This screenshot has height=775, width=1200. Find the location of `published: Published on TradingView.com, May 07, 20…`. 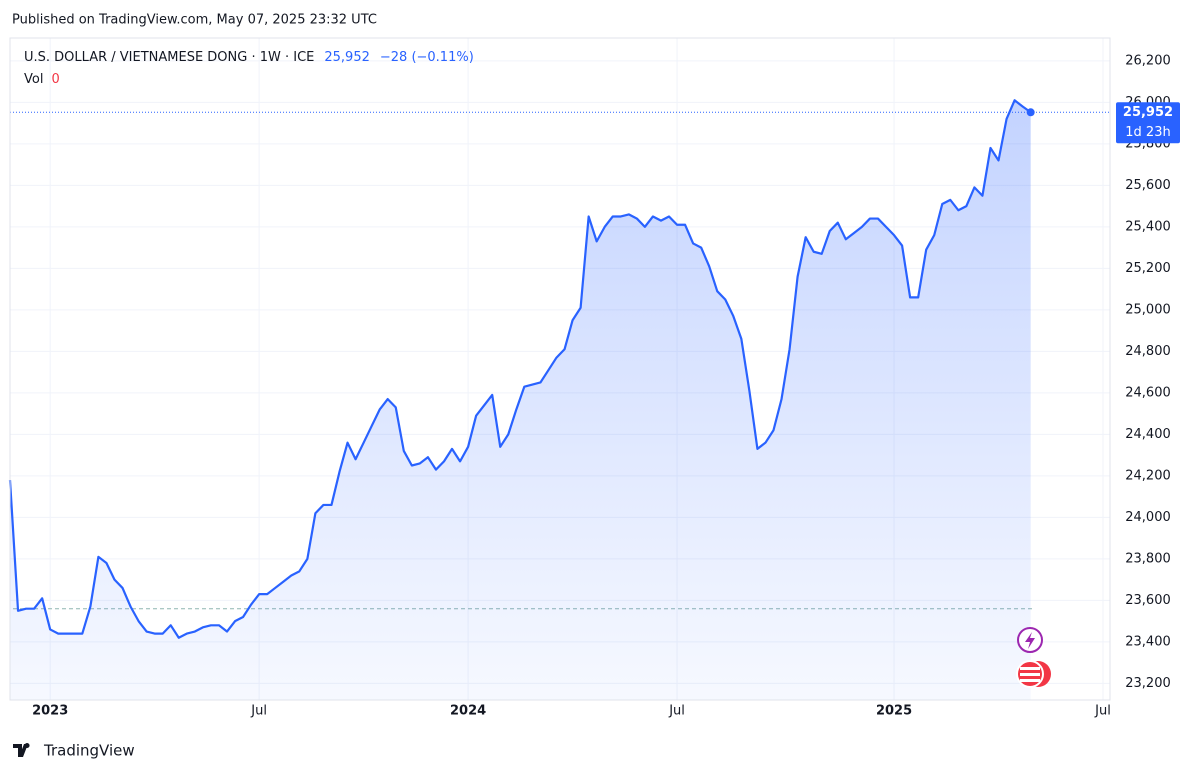

published: Published on TradingView.com, May 07, 20… is located at coordinates (194, 20).